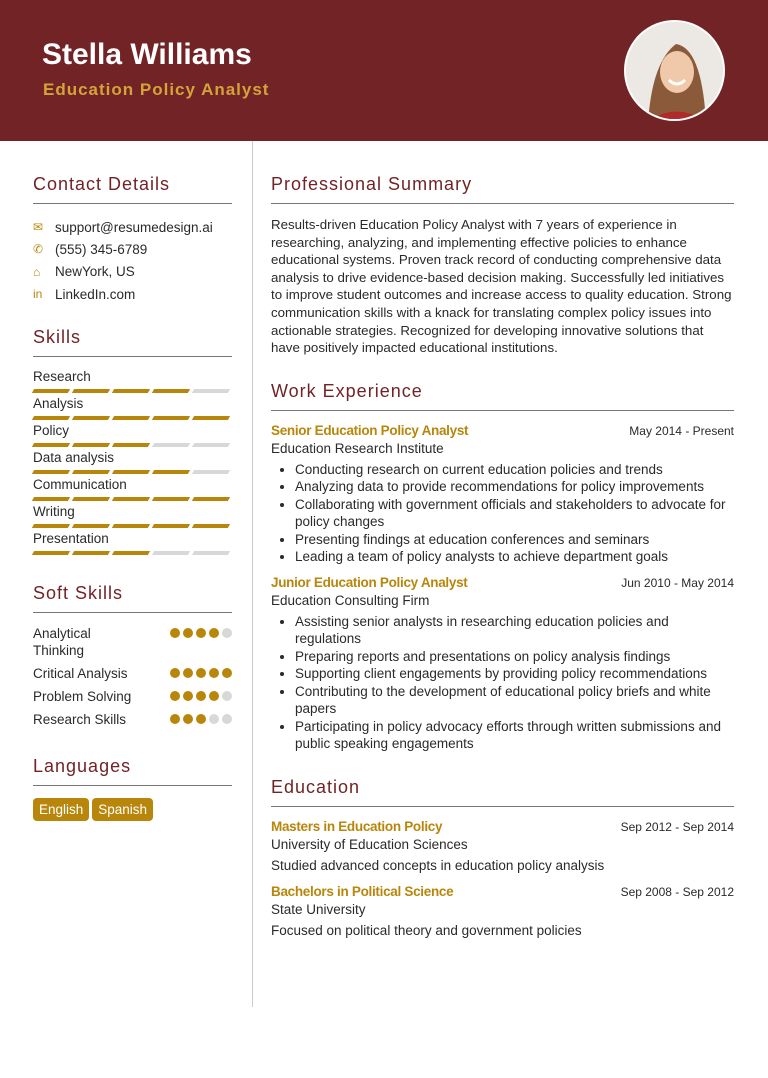  I want to click on languages-heading: Languages, so click(132, 771).